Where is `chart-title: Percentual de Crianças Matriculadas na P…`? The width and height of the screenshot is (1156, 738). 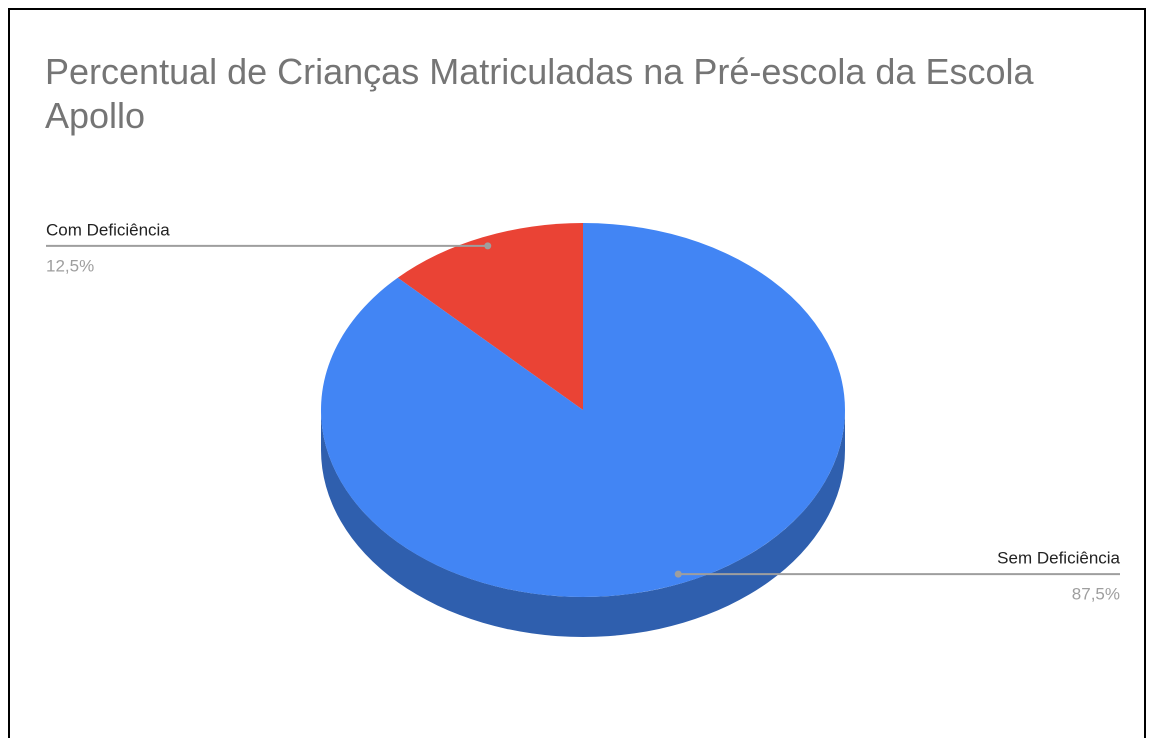 chart-title: Percentual de Crianças Matriculadas na P… is located at coordinates (539, 93).